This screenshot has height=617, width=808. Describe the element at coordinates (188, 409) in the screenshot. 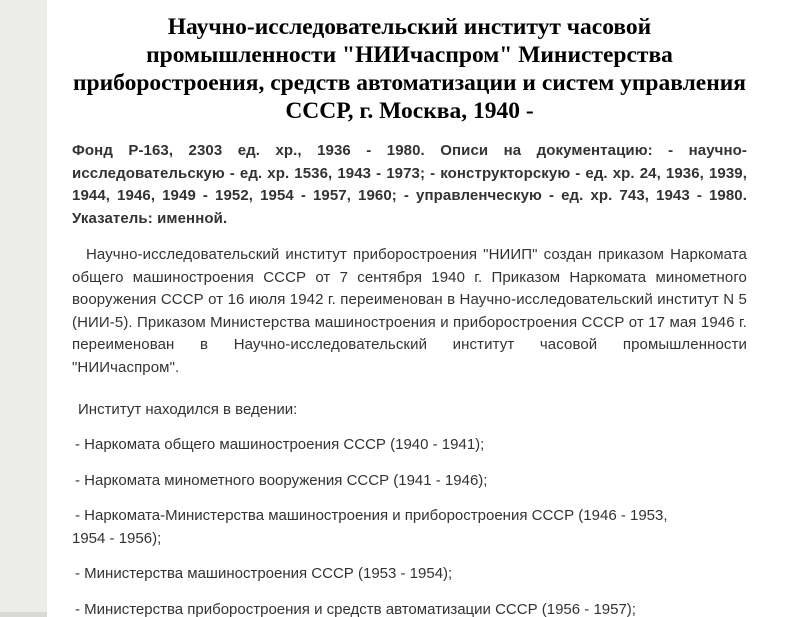

I see `subordination-heading: Институт находился в ведении:` at that location.